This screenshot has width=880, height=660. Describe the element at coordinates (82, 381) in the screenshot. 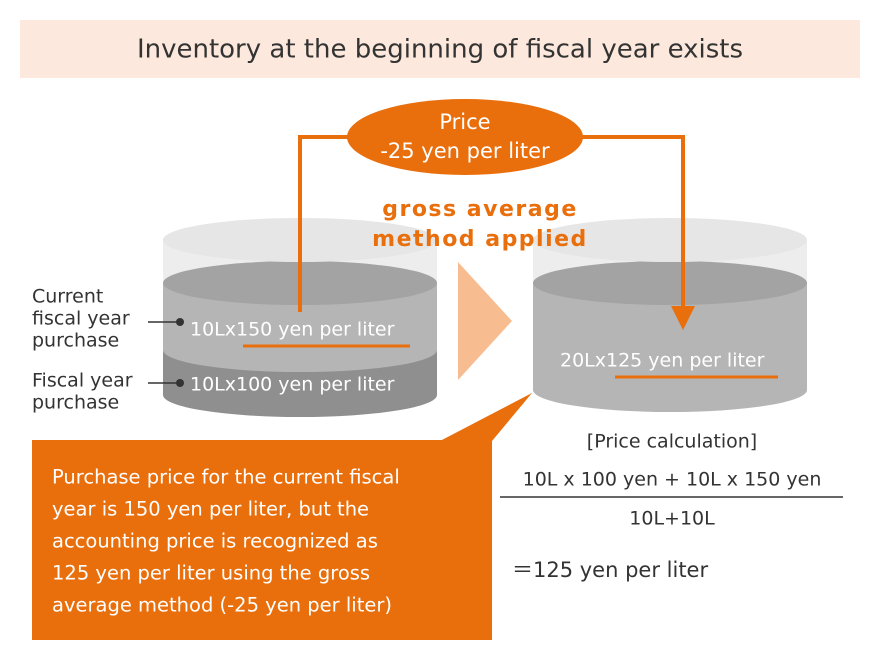

I see `label: Fiscal year` at that location.